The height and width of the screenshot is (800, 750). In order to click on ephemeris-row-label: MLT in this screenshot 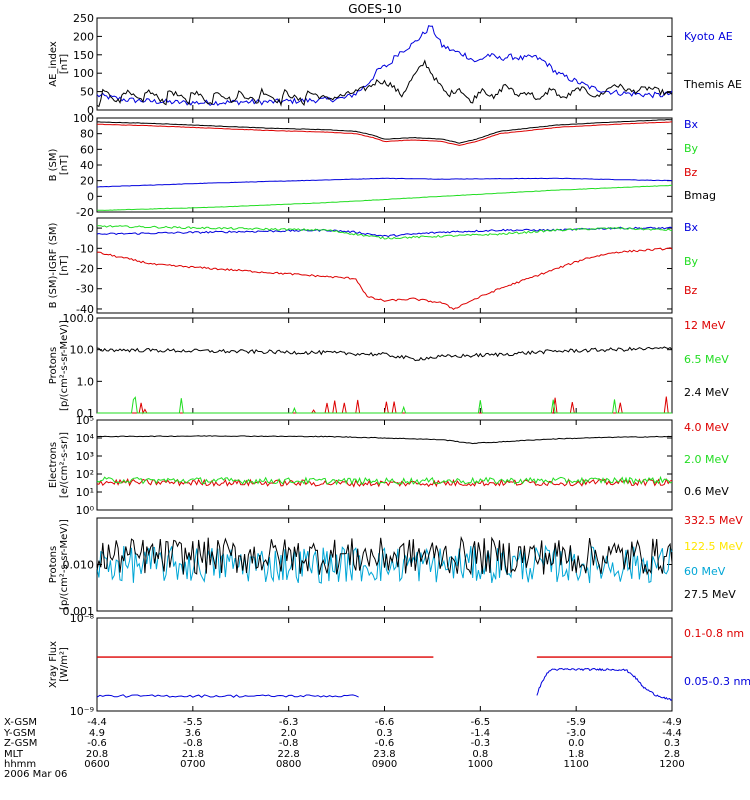, I will do `click(14, 754)`.